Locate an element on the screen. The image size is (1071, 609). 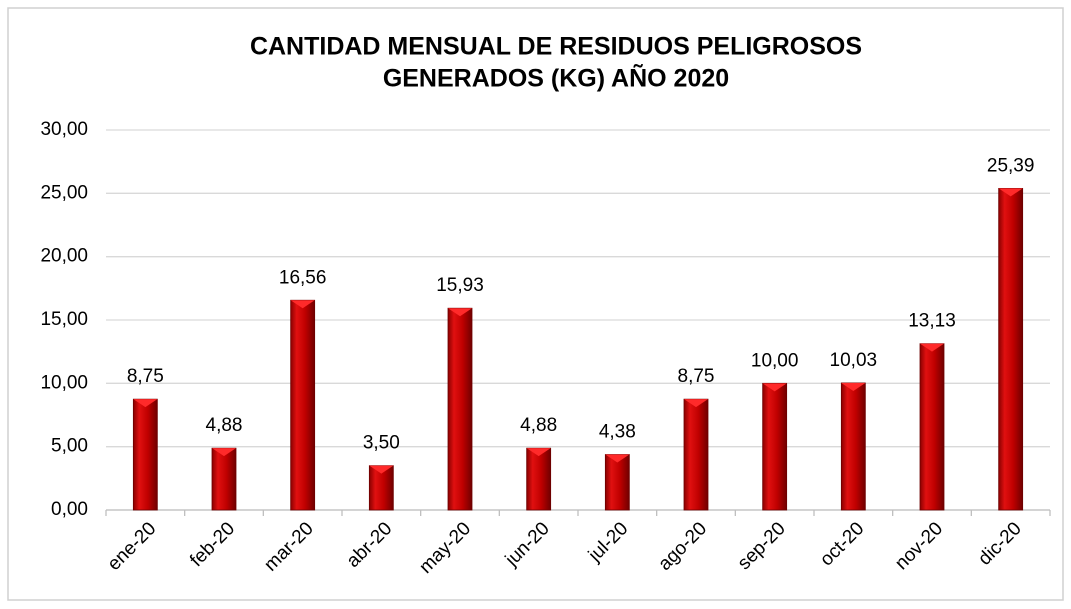
value-label: 10,00 is located at coordinates (775, 360).